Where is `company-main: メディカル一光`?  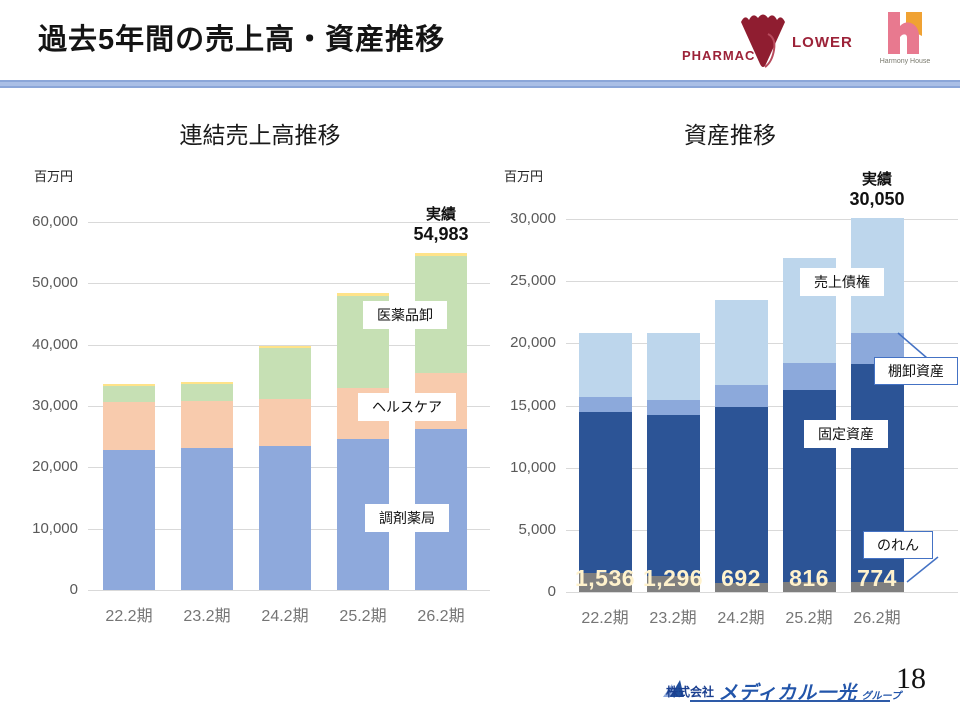
company-main: メディカル一光 is located at coordinates (788, 693).